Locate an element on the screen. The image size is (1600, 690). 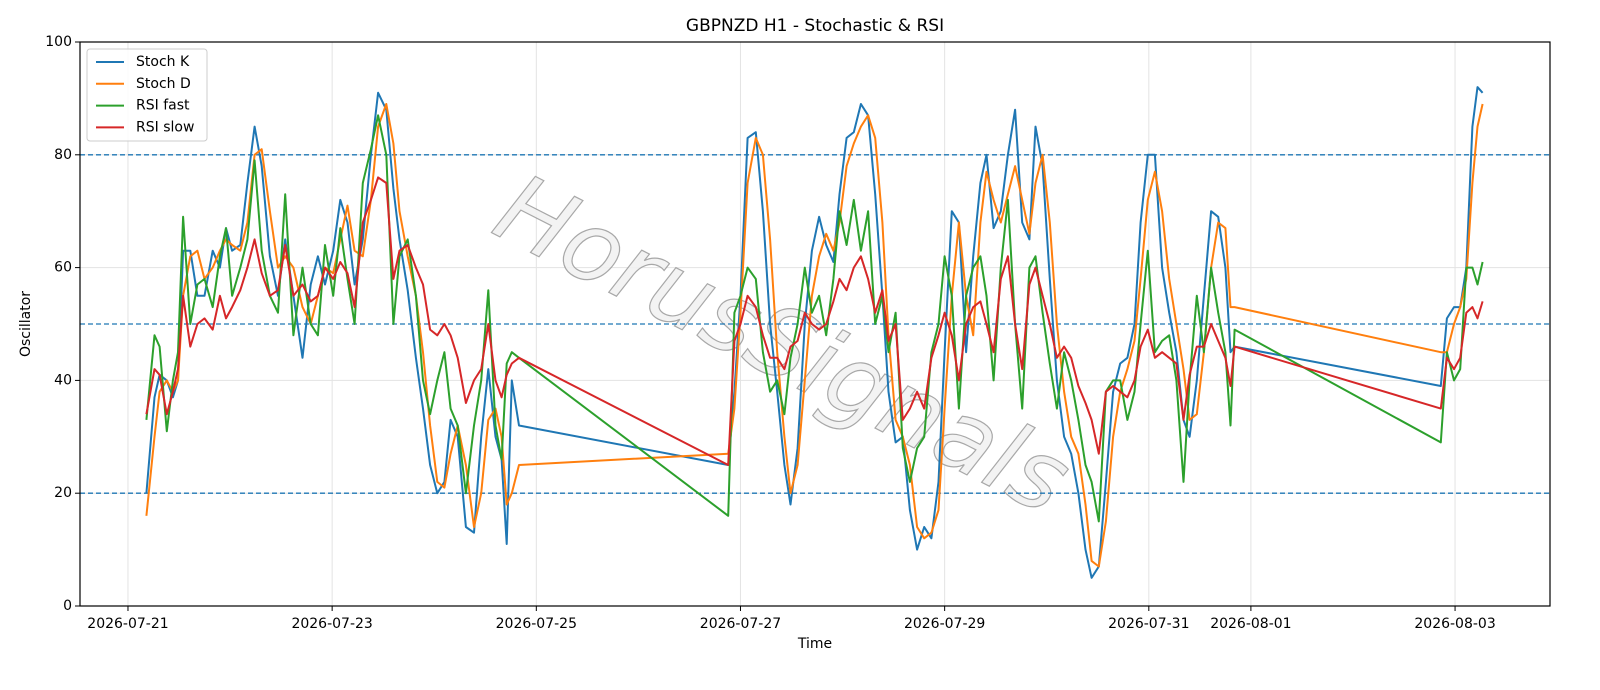
x-tick-label: 2026-08-01 is located at coordinates (1250, 624).